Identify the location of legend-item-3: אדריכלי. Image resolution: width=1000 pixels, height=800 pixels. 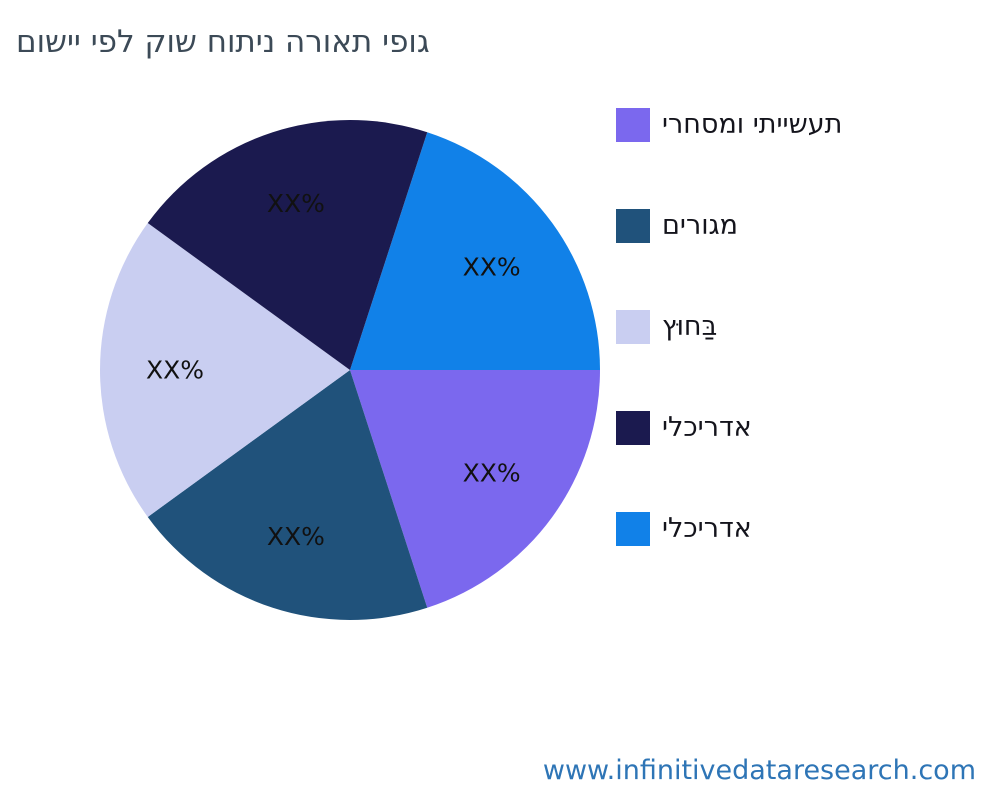
(729, 428).